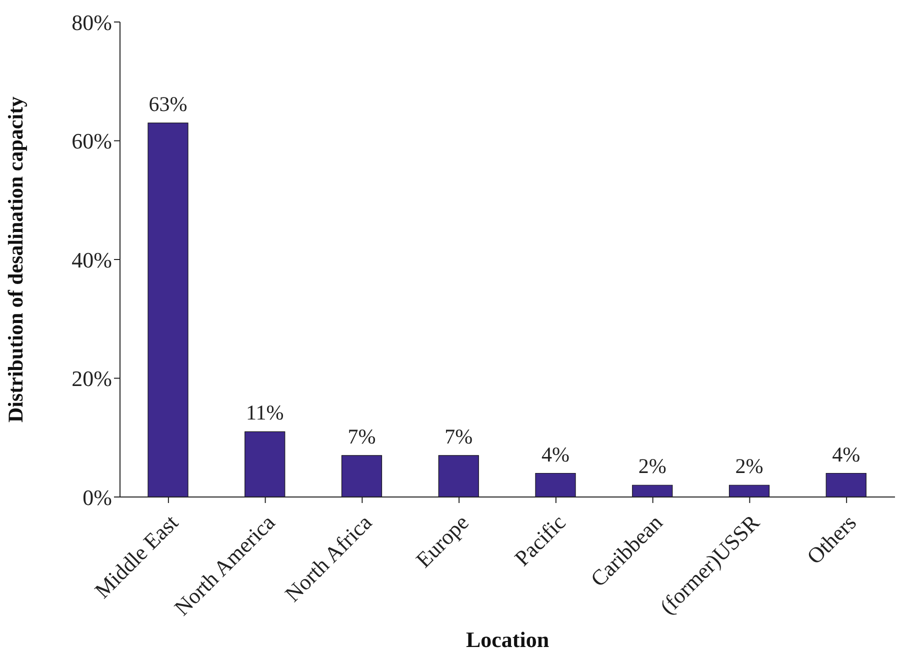 The height and width of the screenshot is (657, 905). What do you see at coordinates (92, 259) in the screenshot?
I see `y-tick-label: 40%` at bounding box center [92, 259].